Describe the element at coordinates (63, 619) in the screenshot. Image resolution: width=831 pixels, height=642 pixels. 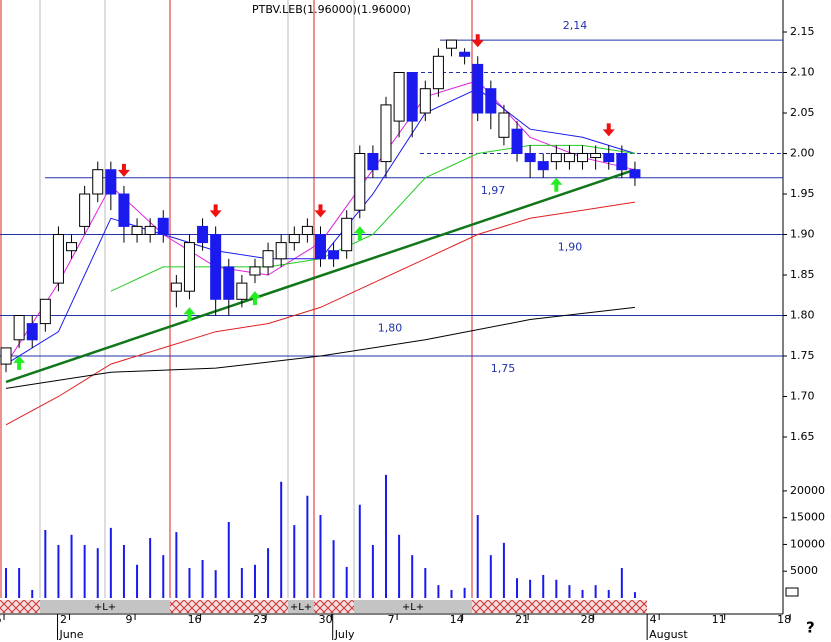
I see `x-tick-label: 2` at that location.